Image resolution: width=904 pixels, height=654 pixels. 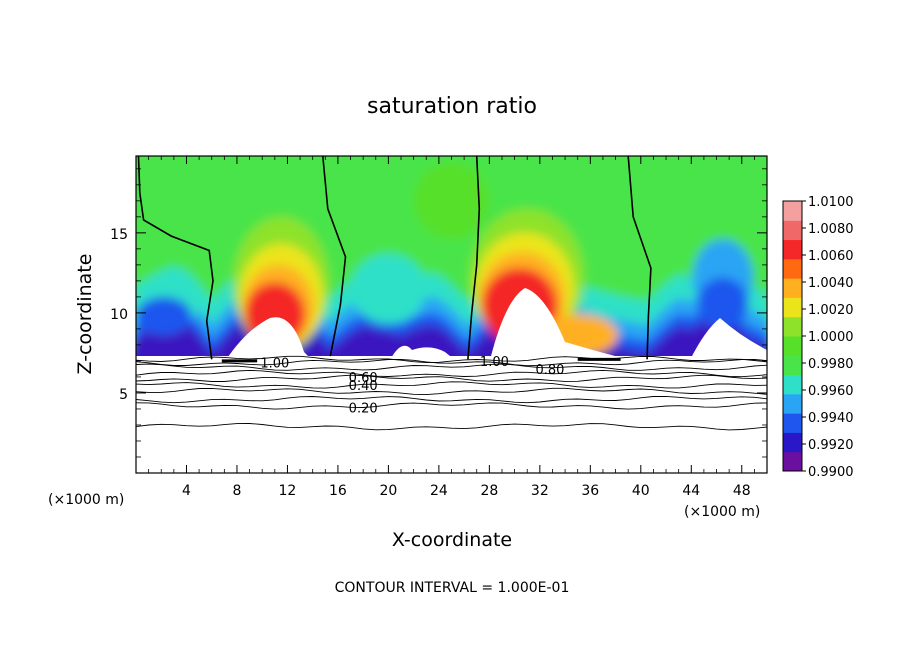 What do you see at coordinates (590, 491) in the screenshot?
I see `x-tick-label: 36` at bounding box center [590, 491].